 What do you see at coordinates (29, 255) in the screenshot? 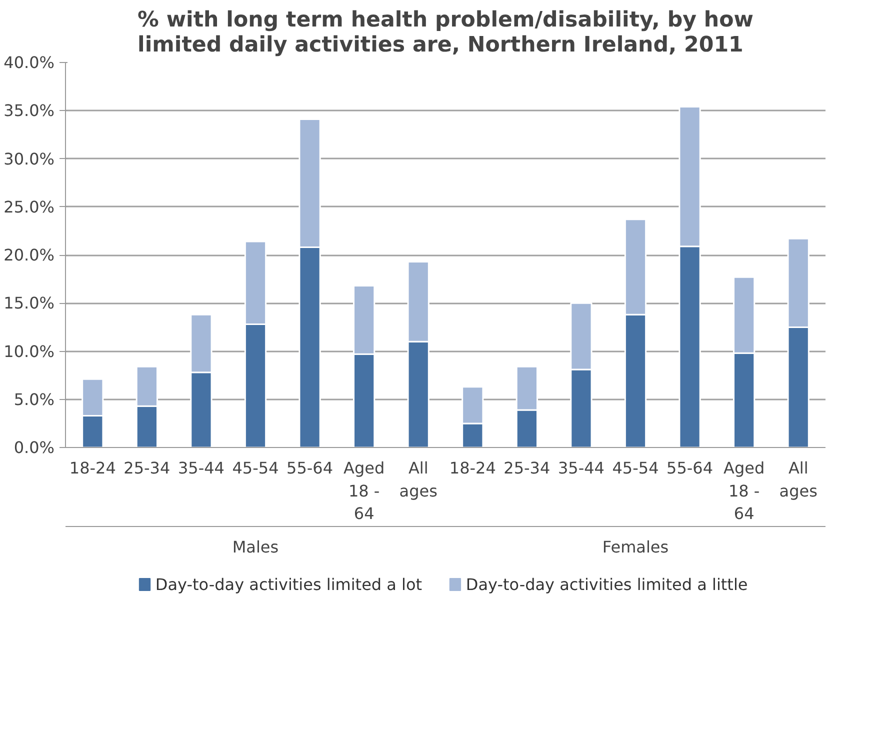
I see `y-tick-label: 20.0%` at bounding box center [29, 255].